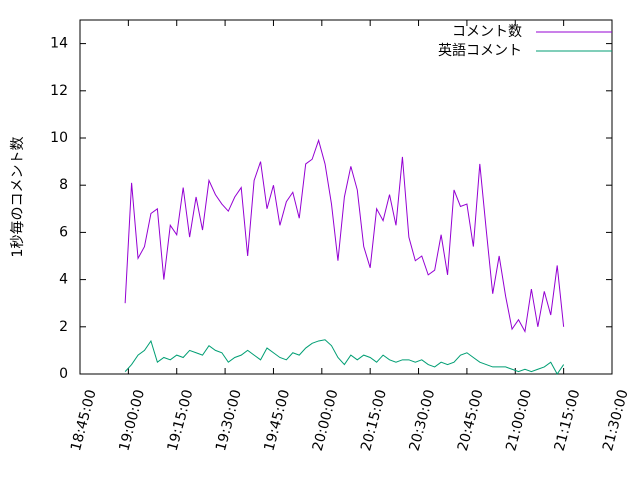 This screenshot has height=480, width=640. What do you see at coordinates (229, 420) in the screenshot?
I see `x-tick-label: 19:30:00` at bounding box center [229, 420].